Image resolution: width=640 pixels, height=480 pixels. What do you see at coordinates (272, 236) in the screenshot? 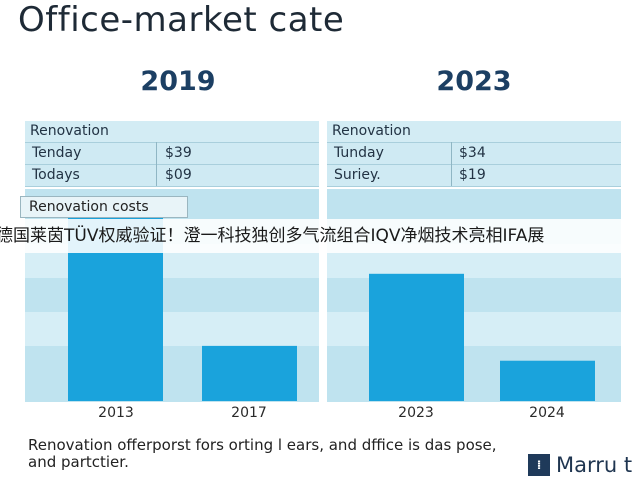
I see `banner-text: 德国莱茵TÜV权威验证！澄一科技独创多气流组合IQV净烟技术亮相IFA展` at bounding box center [272, 236].